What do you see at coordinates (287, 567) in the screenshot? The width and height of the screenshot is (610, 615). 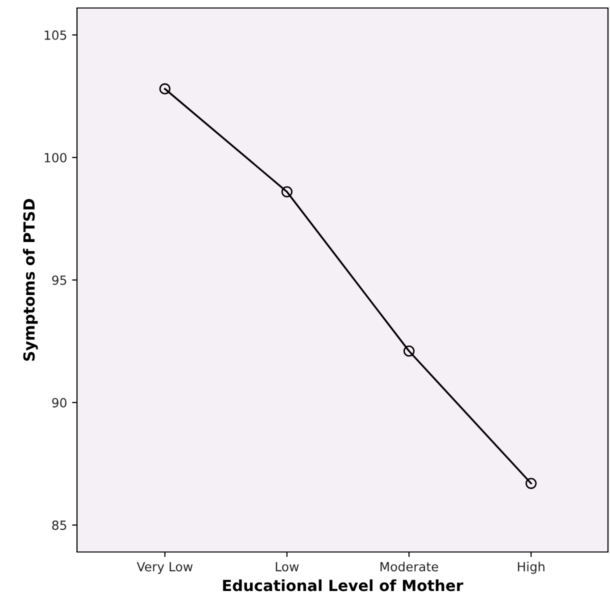 I see `x-tick-label: Low` at bounding box center [287, 567].